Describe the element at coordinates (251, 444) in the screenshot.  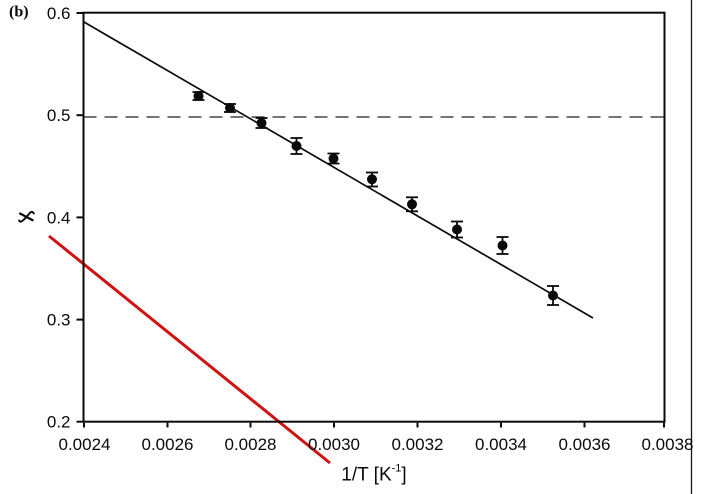
I see `svg-text: 0.0028` at that location.